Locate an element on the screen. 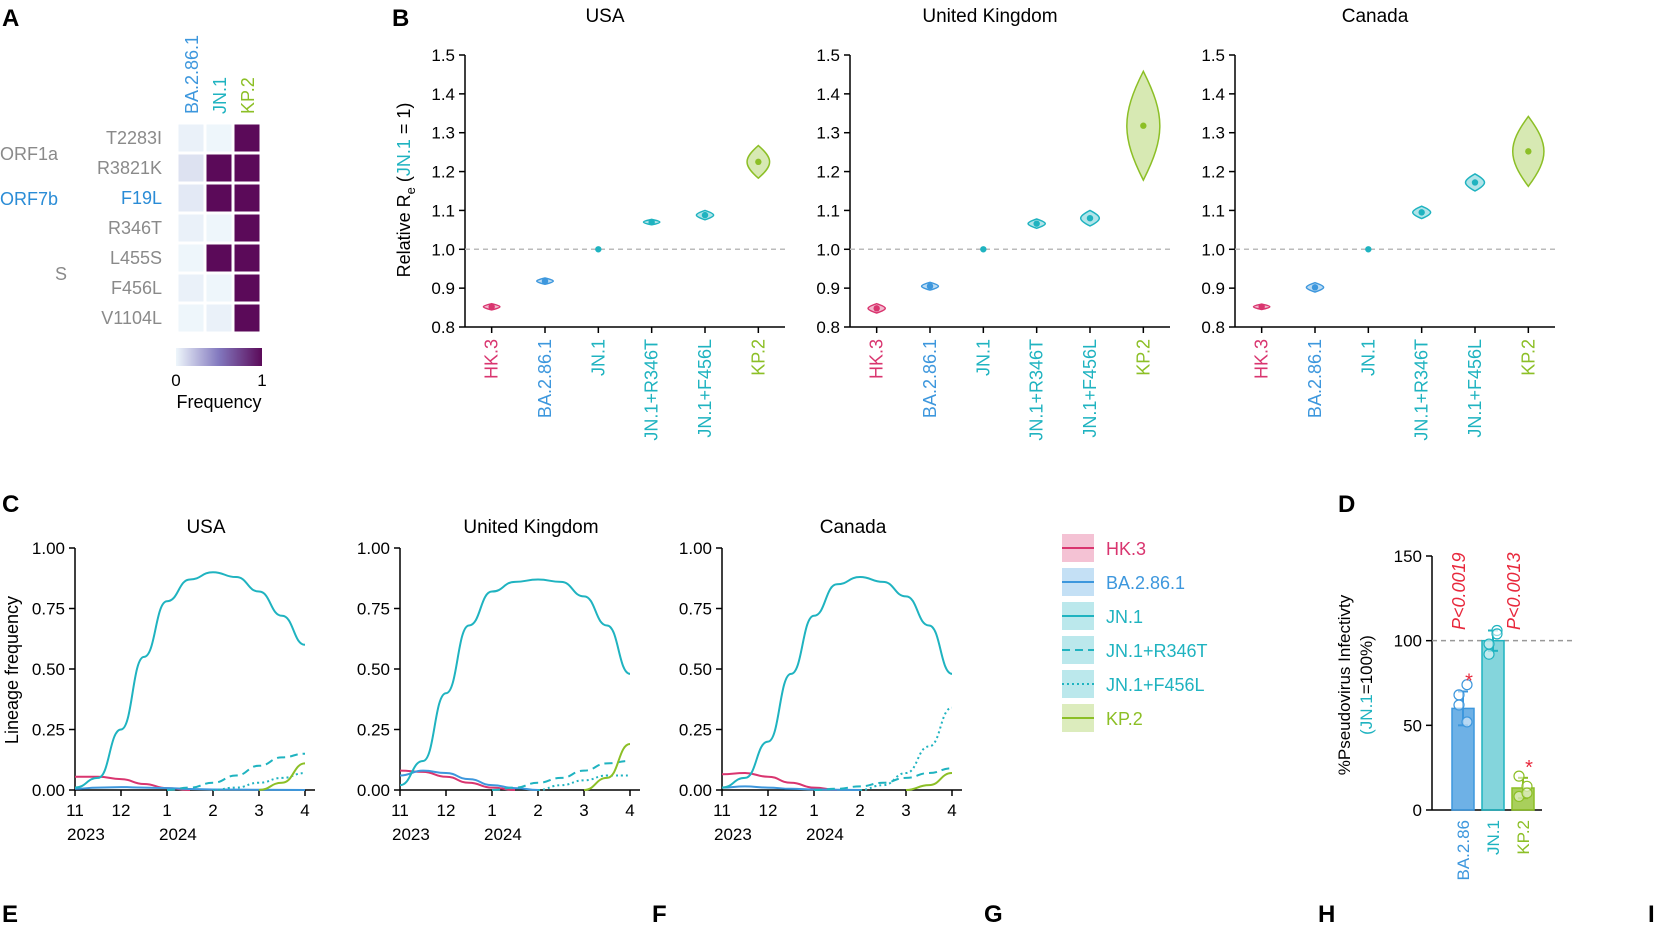 The height and width of the screenshot is (928, 1676). legend-label: JN.1+F456L is located at coordinates (1155, 685).